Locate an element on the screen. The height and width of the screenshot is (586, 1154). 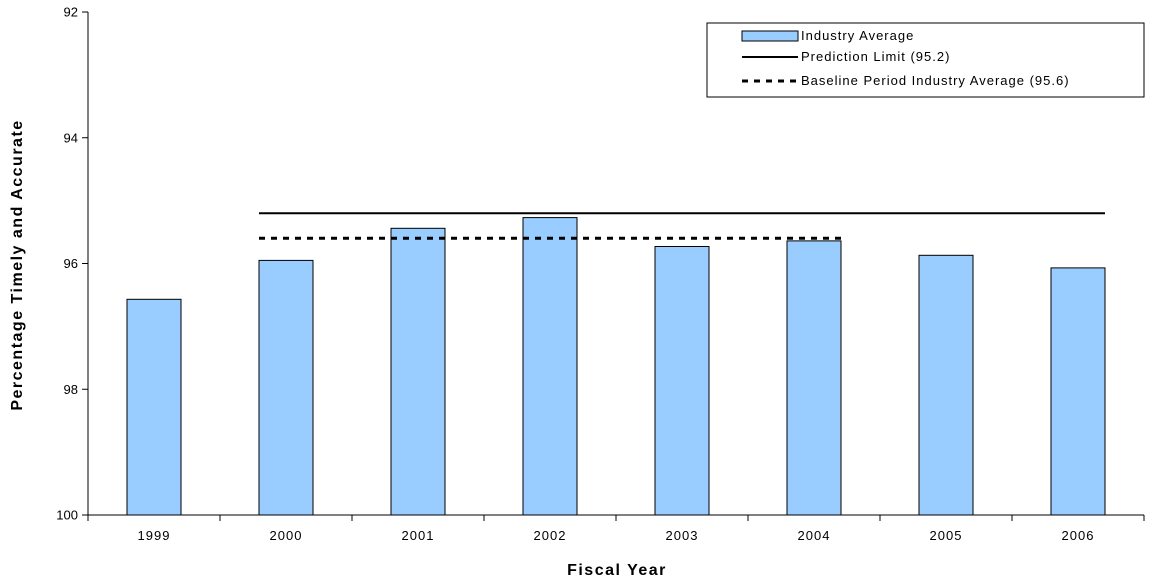
x-tick-label-2000: 2000 is located at coordinates (286, 535).